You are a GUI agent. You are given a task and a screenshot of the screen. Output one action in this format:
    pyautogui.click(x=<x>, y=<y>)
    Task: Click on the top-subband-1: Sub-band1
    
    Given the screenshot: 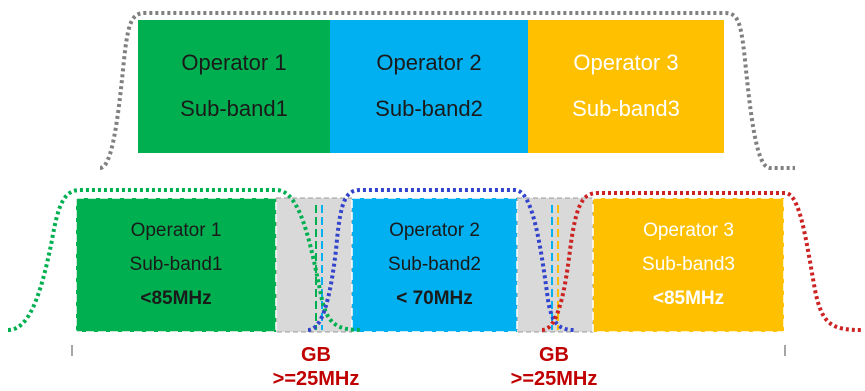 What is the action you would take?
    pyautogui.click(x=234, y=108)
    